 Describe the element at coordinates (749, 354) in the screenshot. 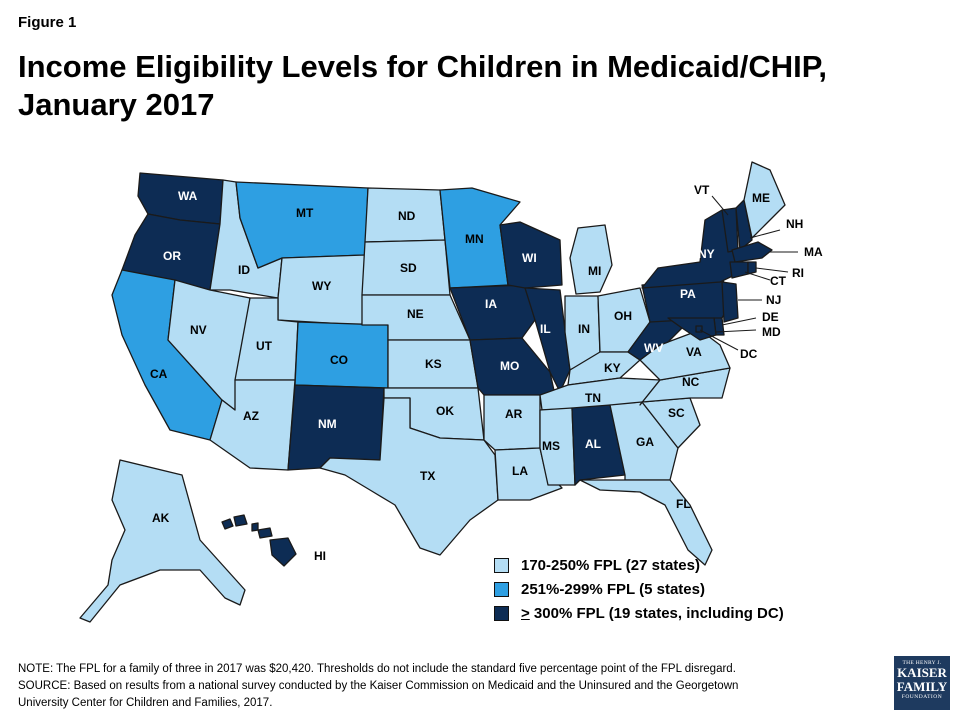

I see `label-DC: DC` at that location.